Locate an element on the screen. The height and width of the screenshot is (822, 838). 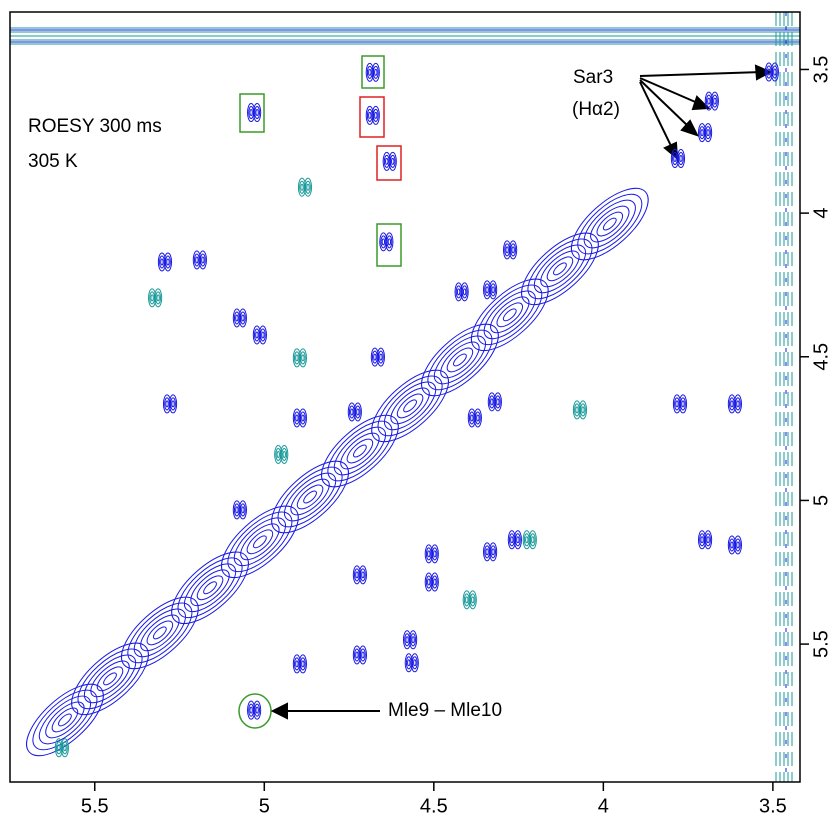
x-tick-label: 4.5 is located at coordinates (434, 806).